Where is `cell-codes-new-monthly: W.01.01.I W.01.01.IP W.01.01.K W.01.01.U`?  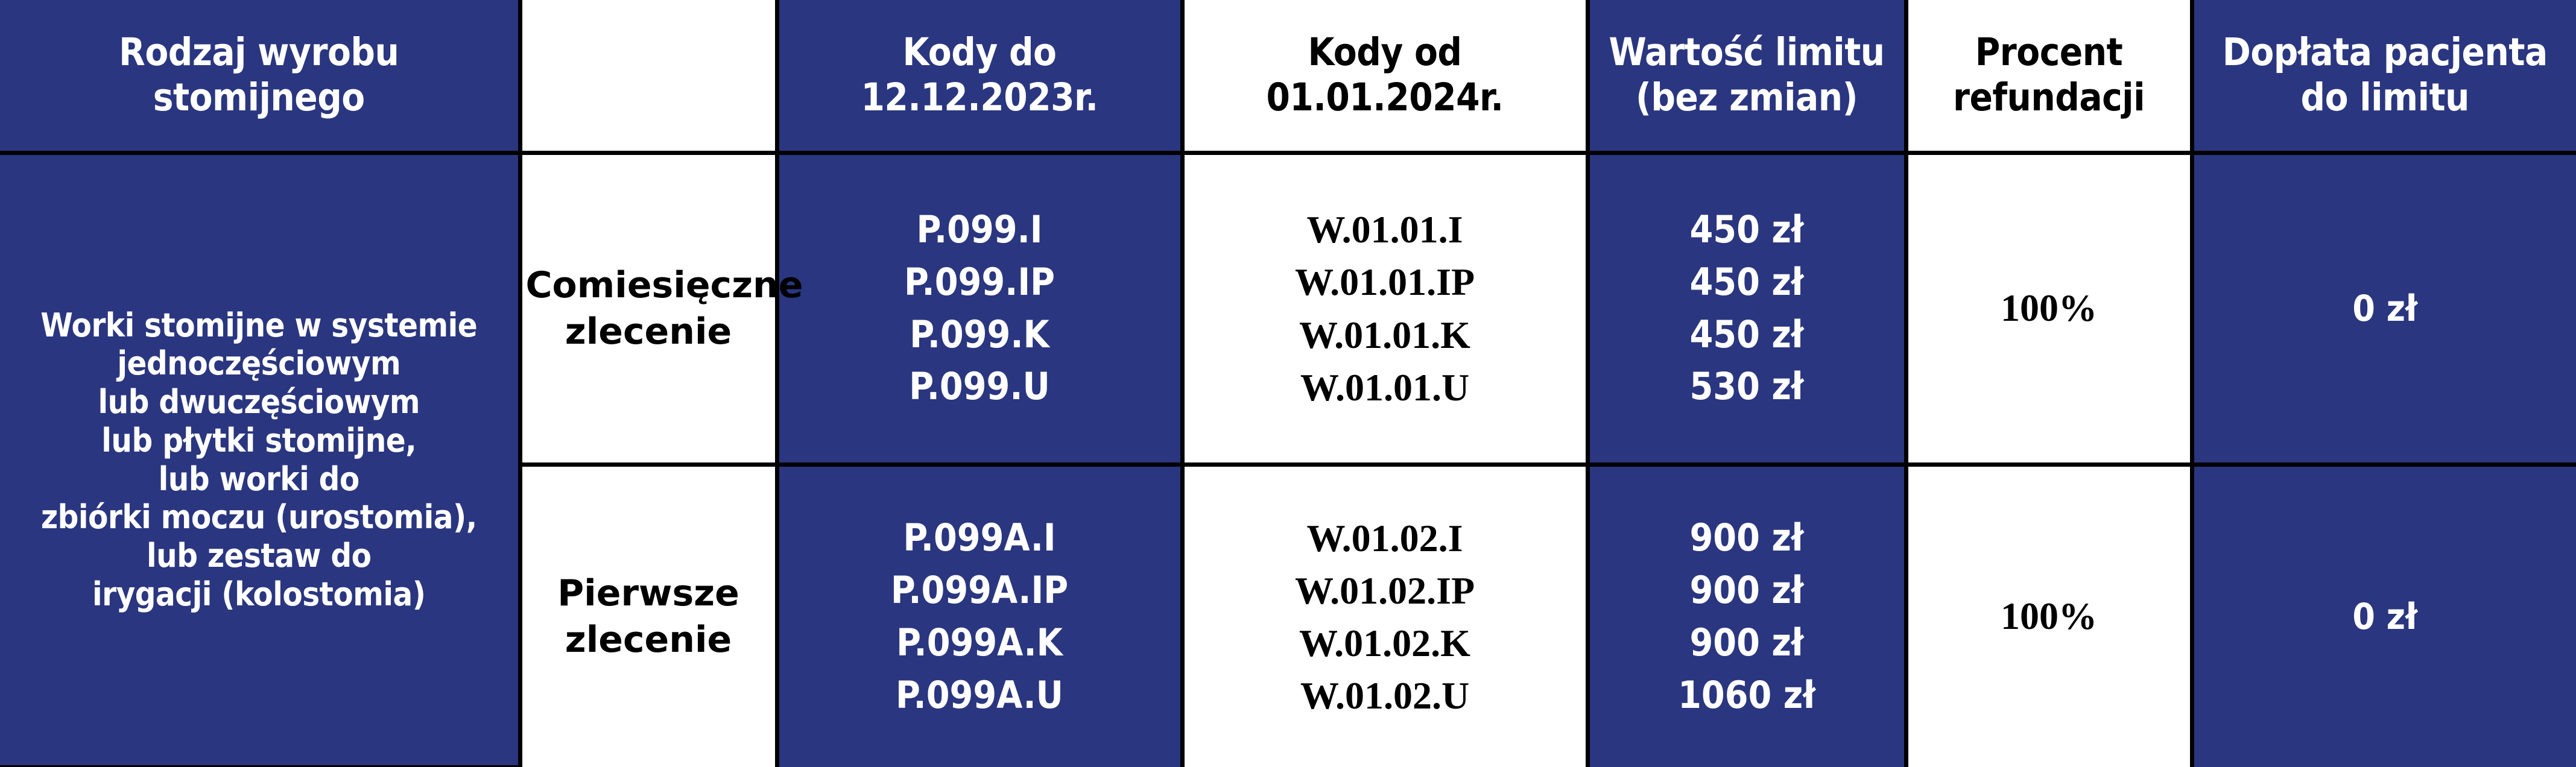 cell-codes-new-monthly: W.01.01.I W.01.01.IP W.01.01.K W.01.01.U is located at coordinates (1385, 309).